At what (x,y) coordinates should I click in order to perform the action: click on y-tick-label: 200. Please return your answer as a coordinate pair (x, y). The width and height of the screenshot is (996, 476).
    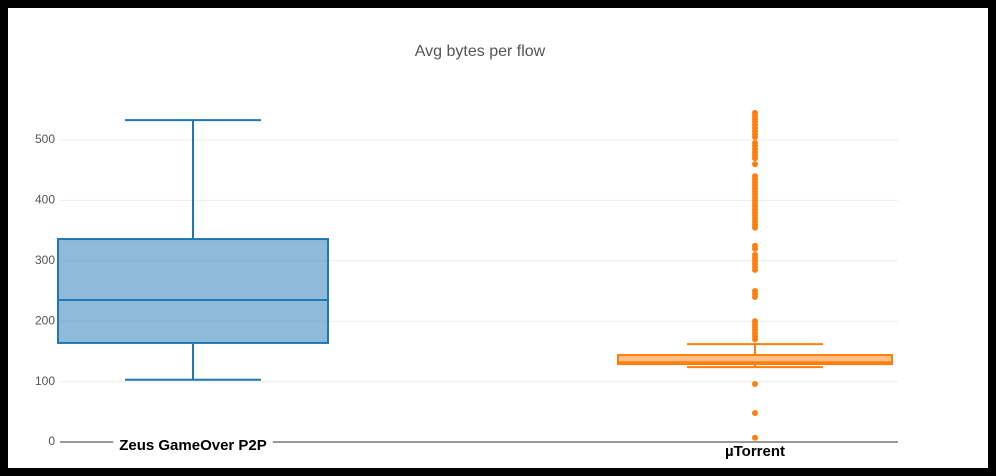
    Looking at the image, I should click on (45, 320).